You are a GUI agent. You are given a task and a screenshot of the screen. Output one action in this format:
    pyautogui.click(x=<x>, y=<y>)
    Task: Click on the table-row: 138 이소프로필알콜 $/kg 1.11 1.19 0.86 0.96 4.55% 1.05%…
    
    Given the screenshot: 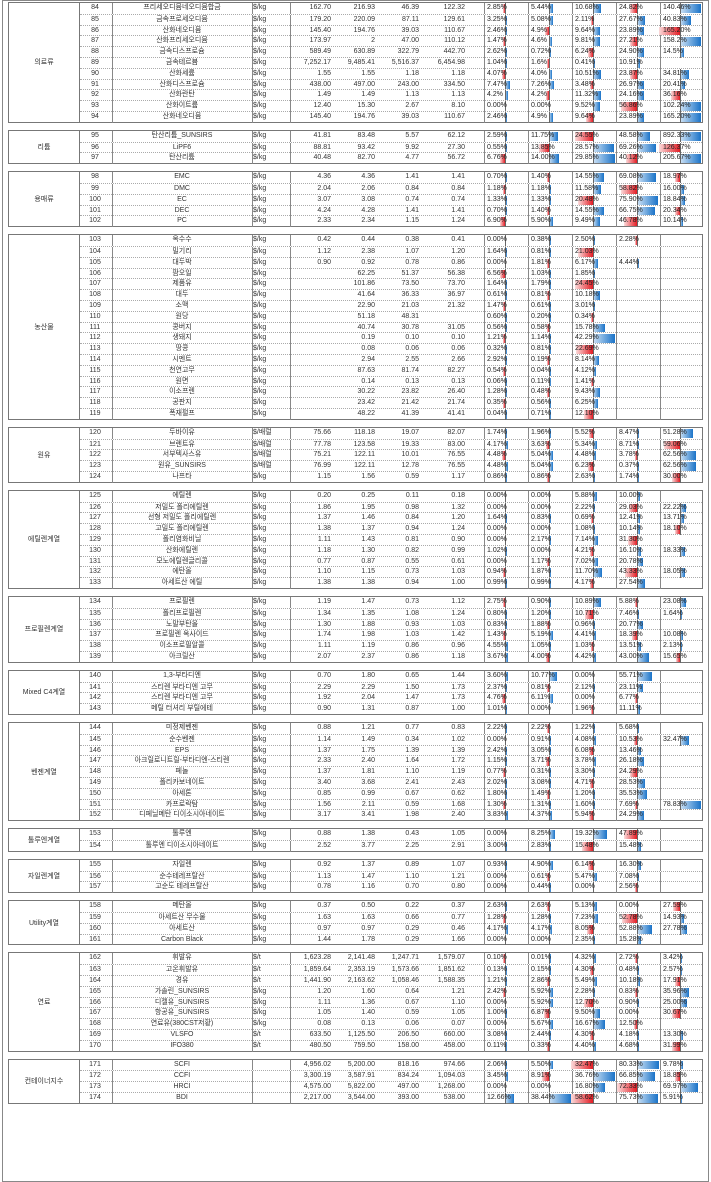 What is the action you would take?
    pyautogui.click(x=391, y=646)
    